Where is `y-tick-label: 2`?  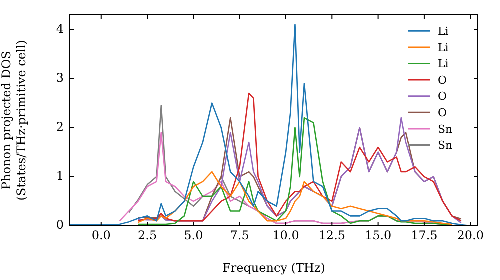 y-tick-label: 2 is located at coordinates (60, 127).